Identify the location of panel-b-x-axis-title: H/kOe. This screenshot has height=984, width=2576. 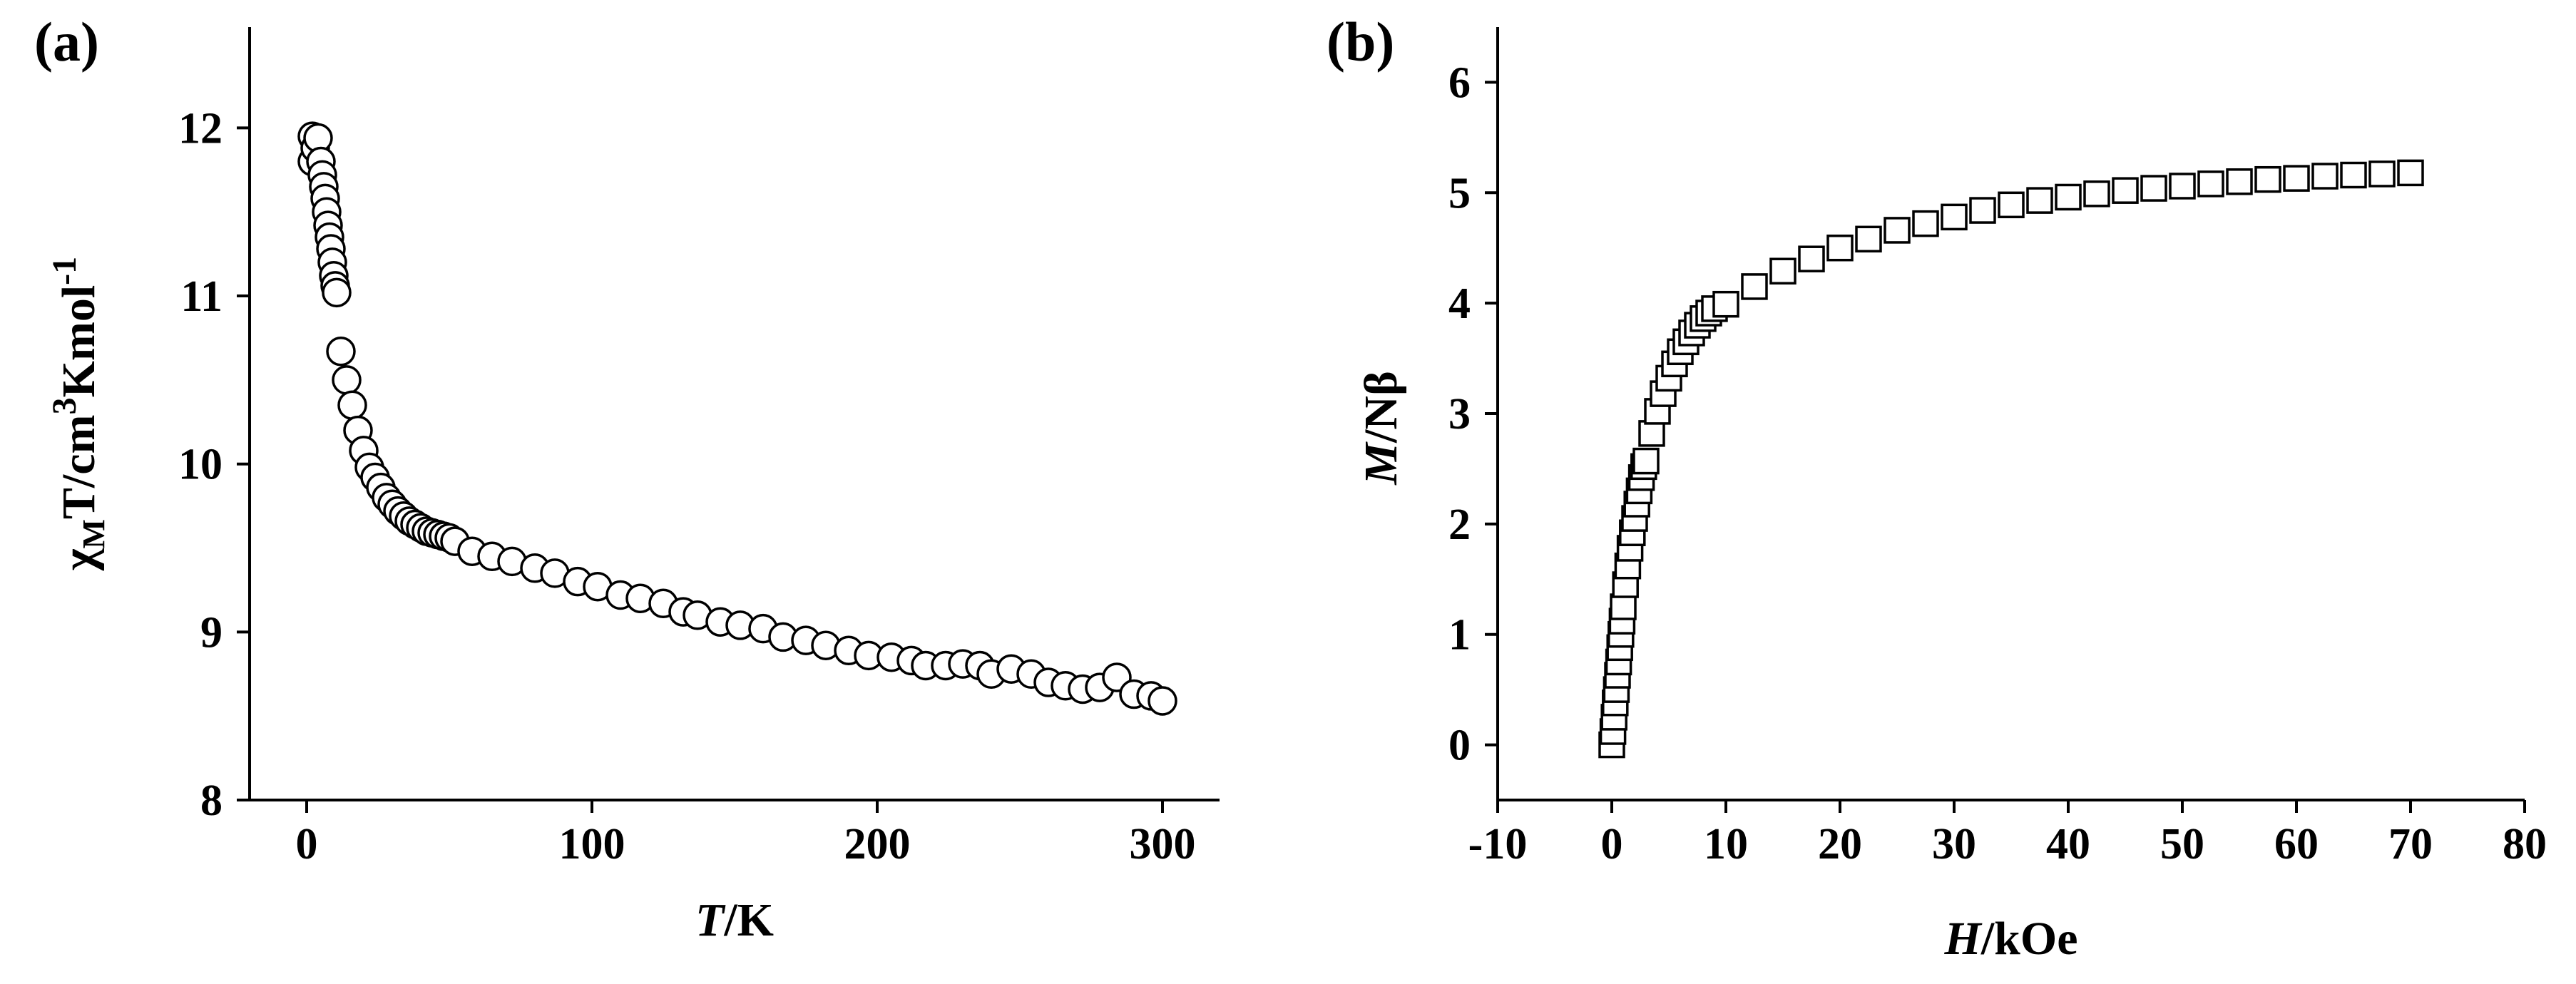
(2010, 939).